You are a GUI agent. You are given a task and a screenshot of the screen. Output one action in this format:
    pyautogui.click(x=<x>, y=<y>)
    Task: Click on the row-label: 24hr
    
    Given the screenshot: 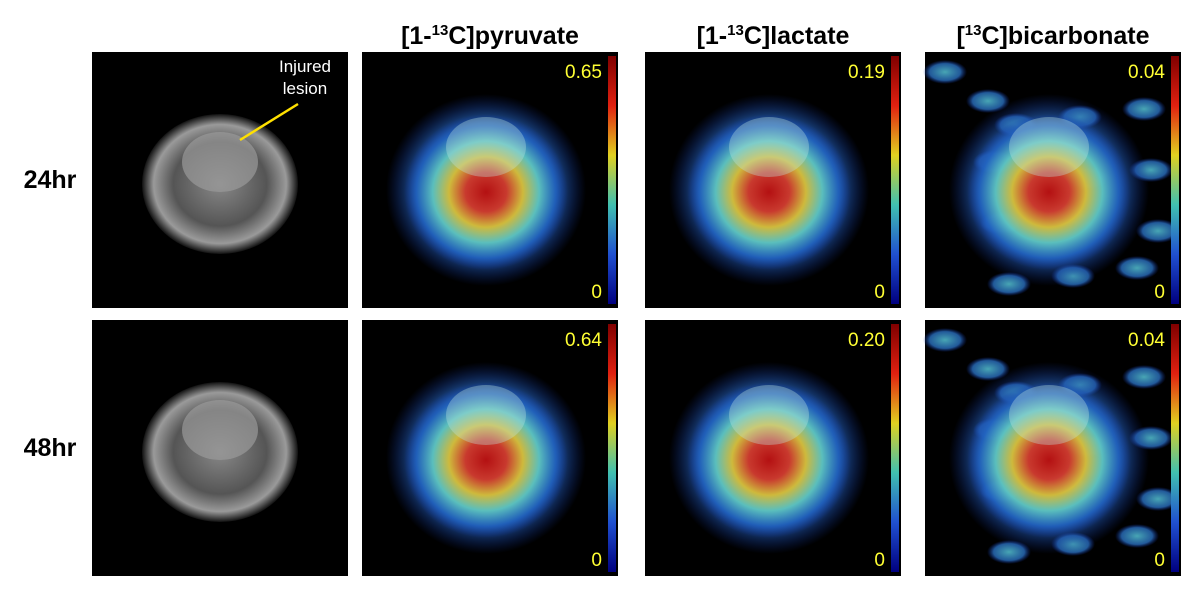 What is the action you would take?
    pyautogui.click(x=50, y=180)
    